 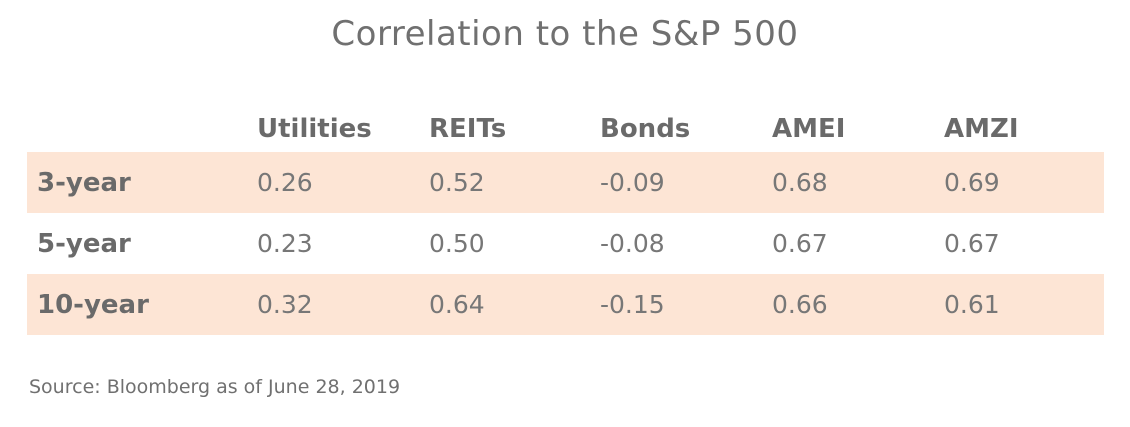 What do you see at coordinates (457, 304) in the screenshot?
I see `table-cell: 0.64` at bounding box center [457, 304].